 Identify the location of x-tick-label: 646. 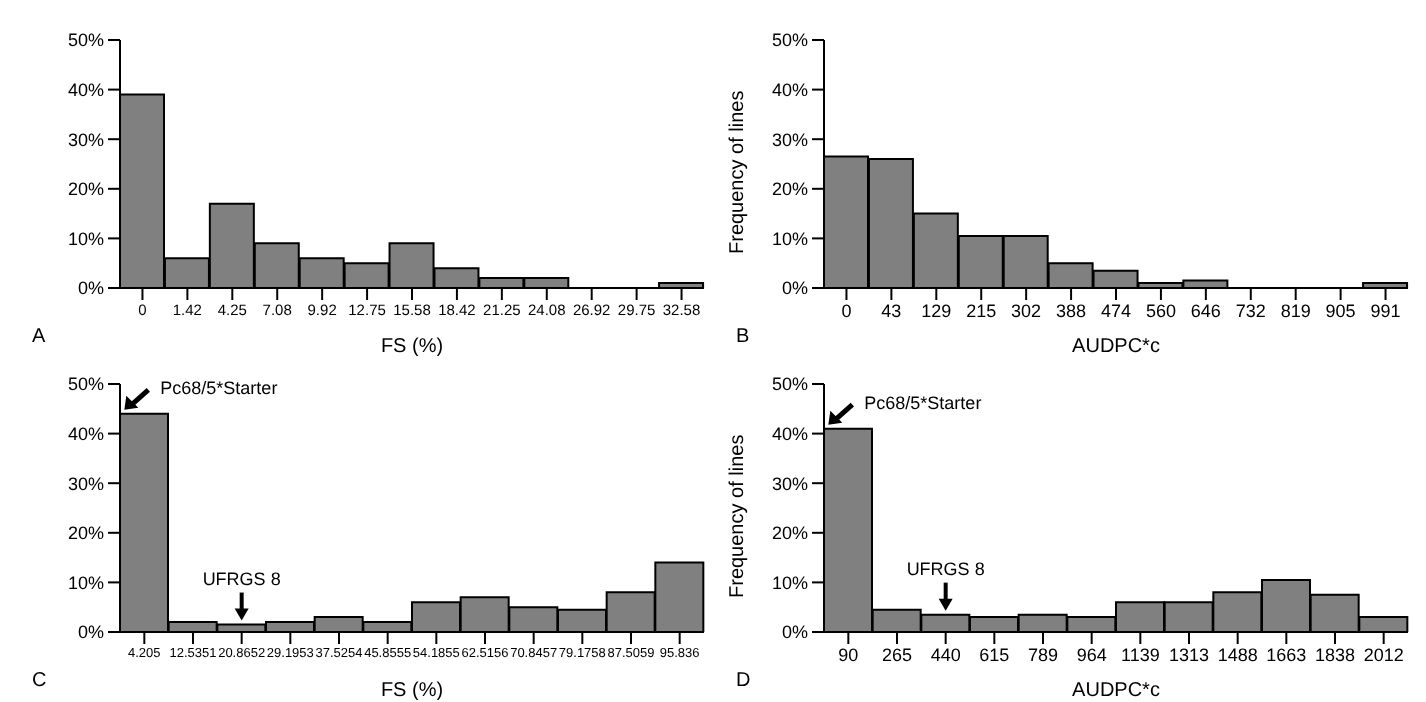
(1205, 310).